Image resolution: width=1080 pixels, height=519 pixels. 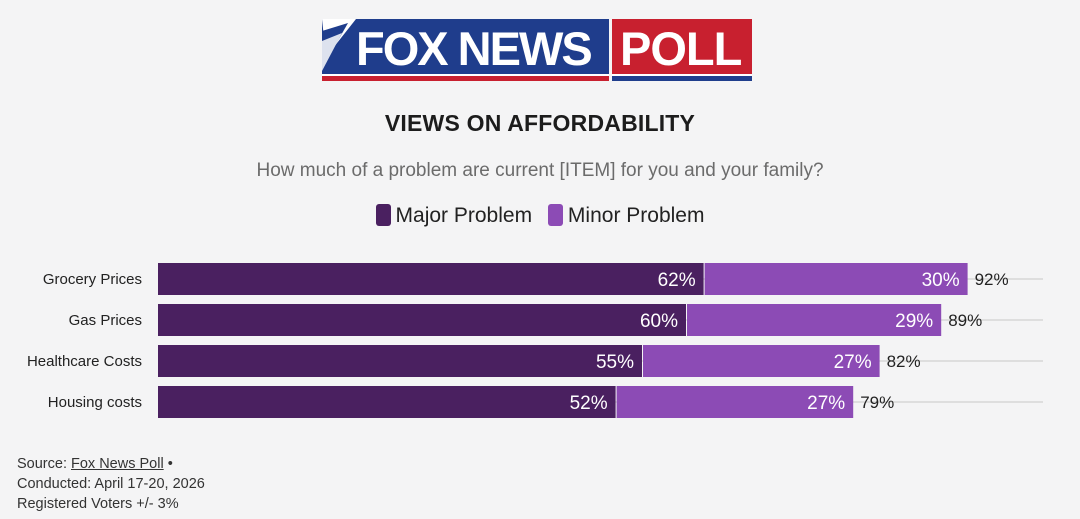 I want to click on searchlight-icon, so click(x=339, y=45).